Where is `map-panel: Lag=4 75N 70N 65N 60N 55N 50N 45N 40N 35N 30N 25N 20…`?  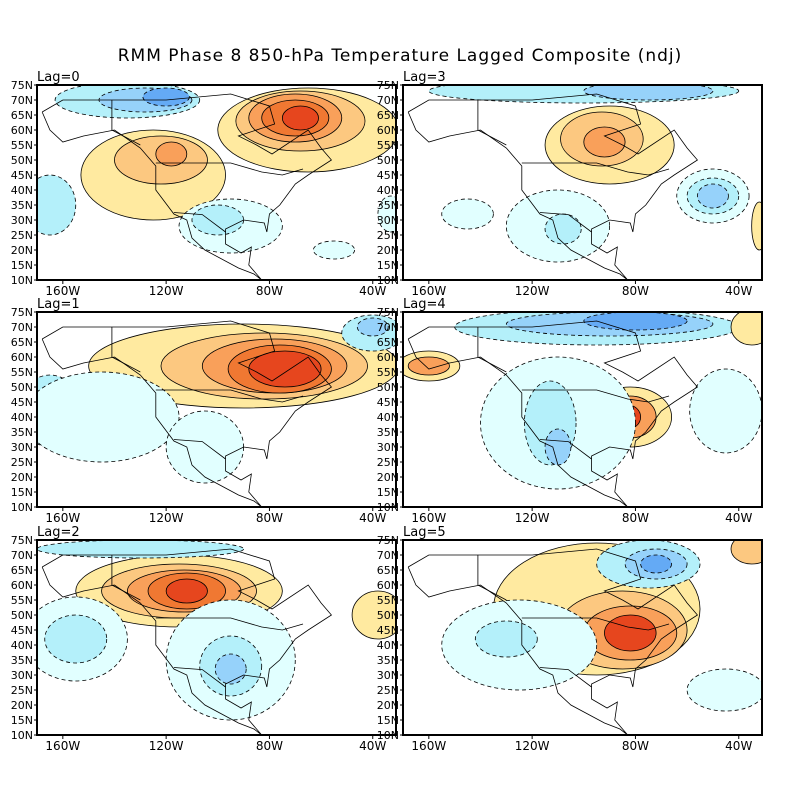 map-panel: Lag=4 75N 70N 65N 60N 55N 50N 45N 40N 35N 30N 25N 20… is located at coordinates (570, 411).